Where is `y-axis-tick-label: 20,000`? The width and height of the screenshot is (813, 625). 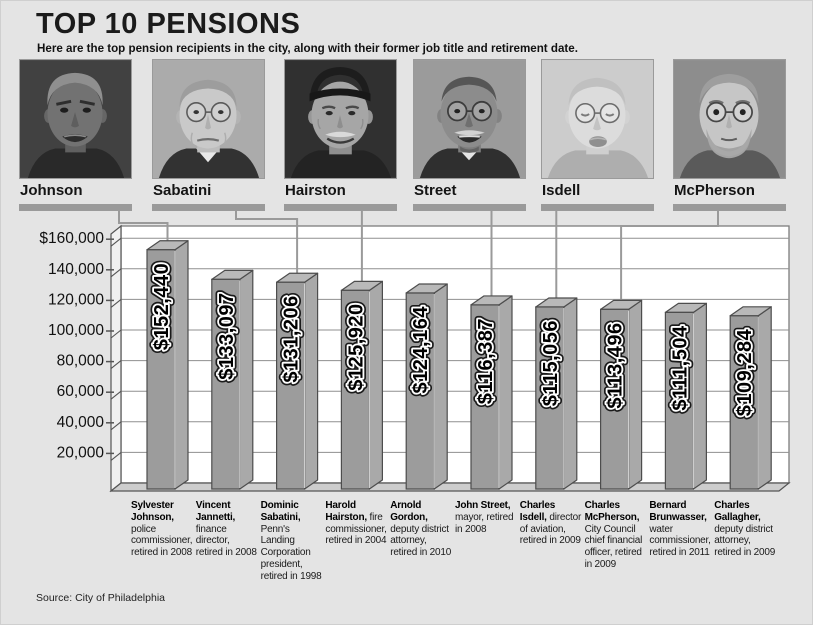 y-axis-tick-label: 20,000 is located at coordinates (81, 452).